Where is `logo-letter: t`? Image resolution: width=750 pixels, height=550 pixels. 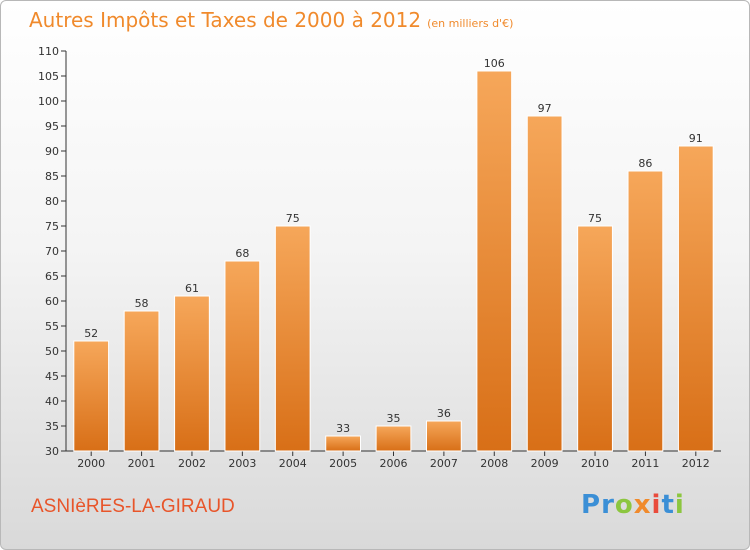
logo-letter: t is located at coordinates (668, 505).